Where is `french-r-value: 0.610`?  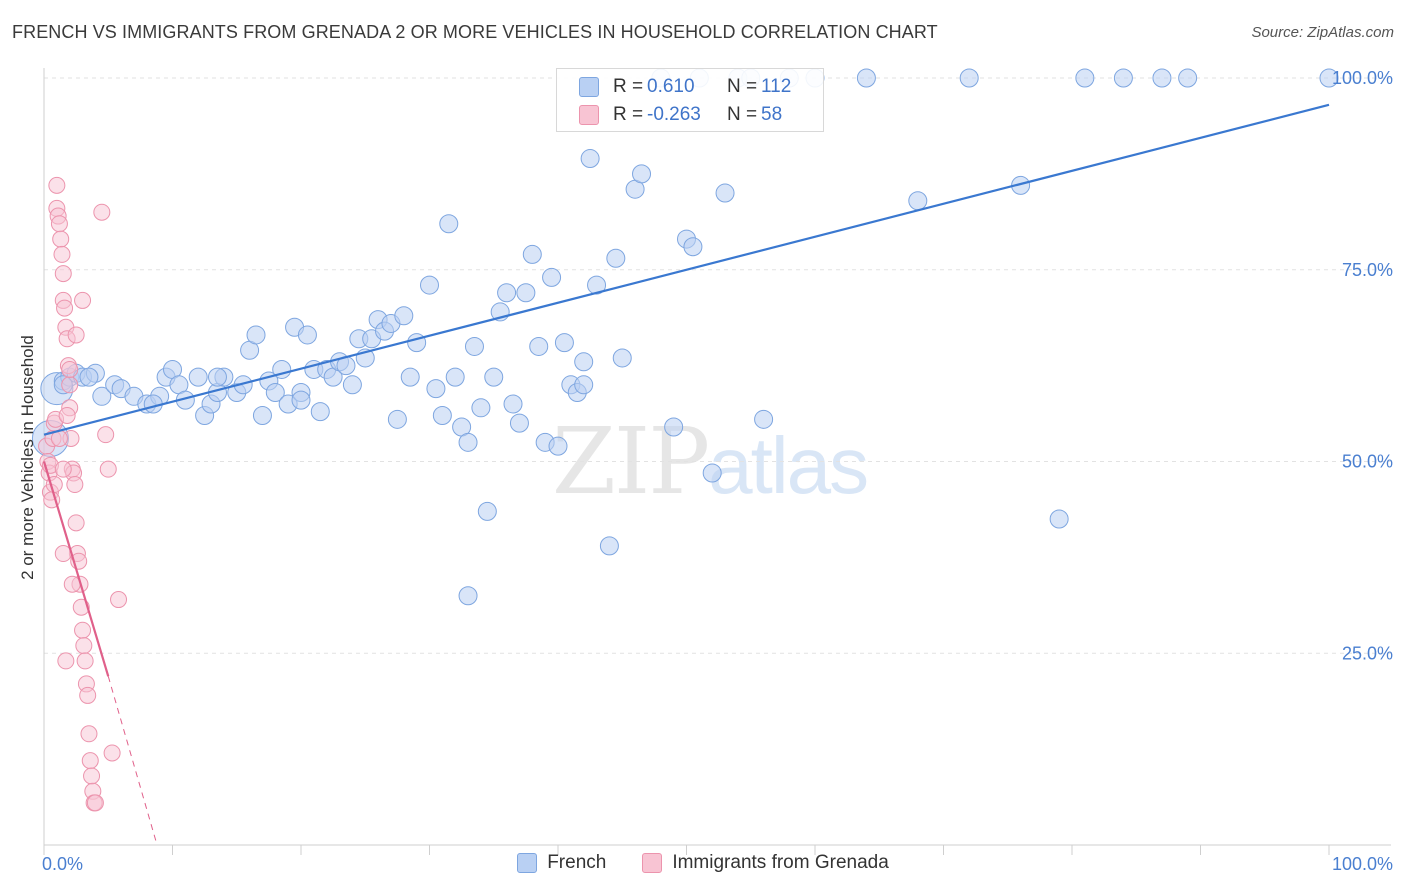 french-r-value: 0.610 is located at coordinates (671, 86).